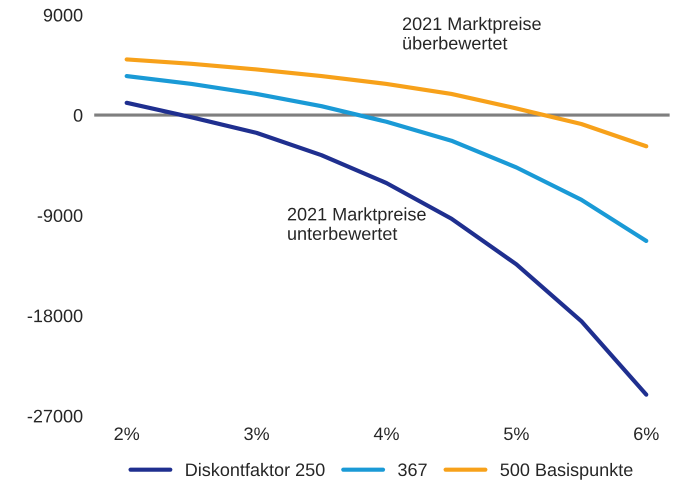 This screenshot has width=673, height=495. Describe the element at coordinates (646, 433) in the screenshot. I see `x-tick-label: 6%` at that location.